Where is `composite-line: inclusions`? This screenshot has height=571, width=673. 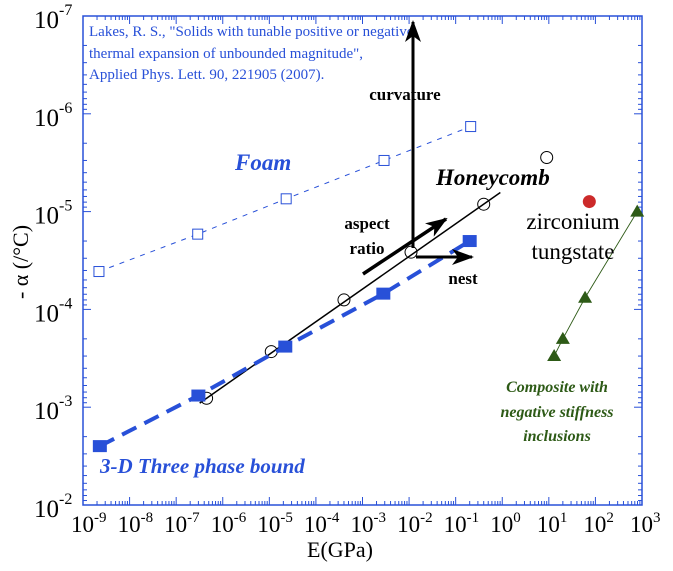 composite-line: inclusions is located at coordinates (557, 436).